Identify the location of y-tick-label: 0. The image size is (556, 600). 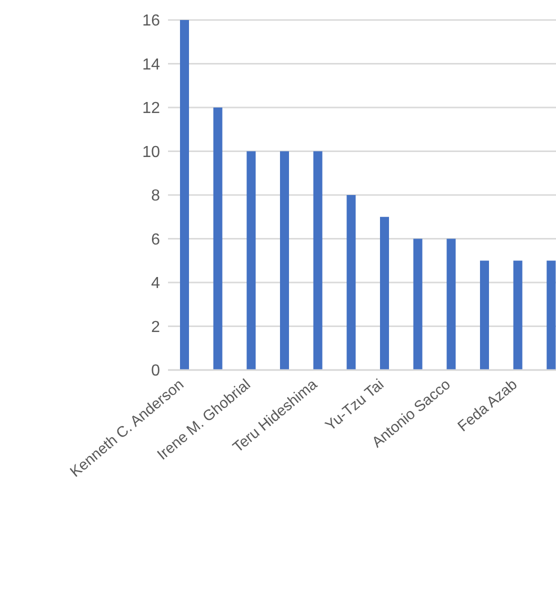
(155, 371).